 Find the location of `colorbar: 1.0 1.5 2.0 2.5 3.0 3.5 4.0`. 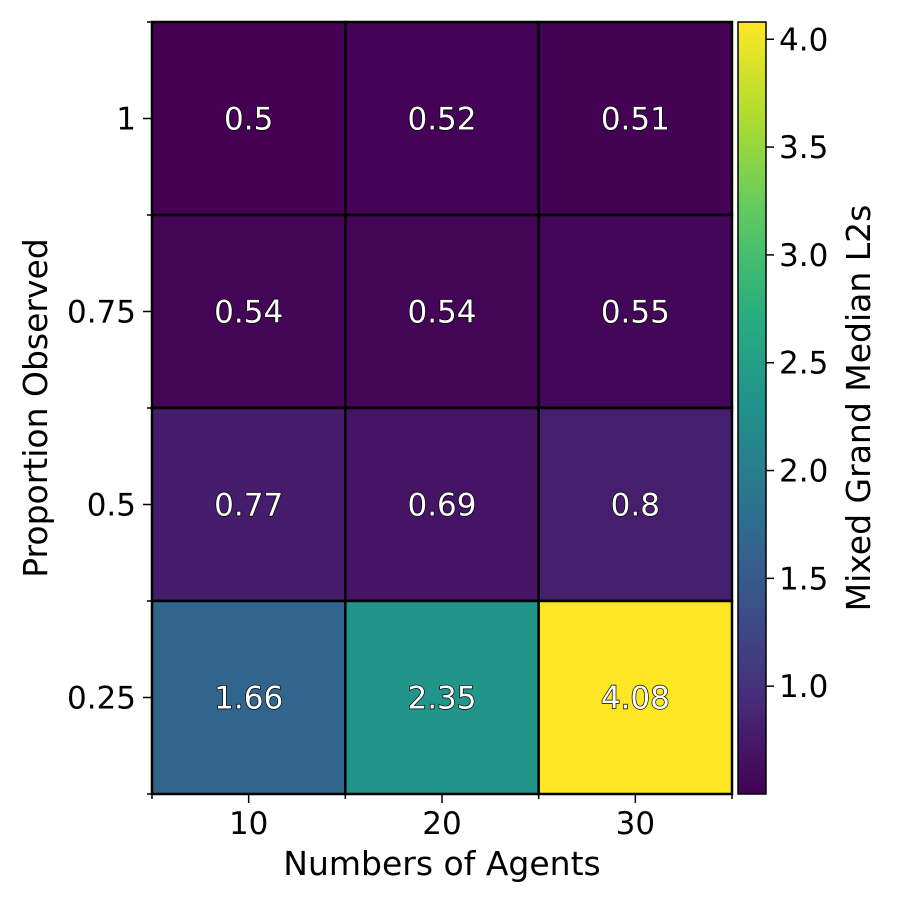

colorbar: 1.0 1.5 2.0 2.5 3.0 3.5 4.0 is located at coordinates (782, 408).